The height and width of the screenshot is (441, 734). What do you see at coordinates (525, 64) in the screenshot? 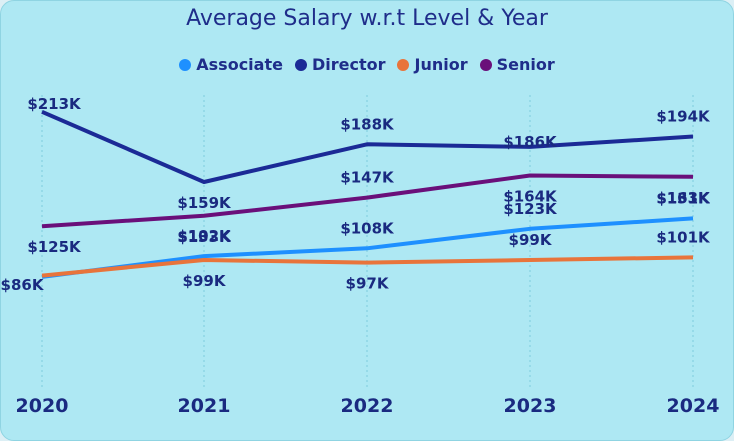
I see `legend-label: Senior` at bounding box center [525, 64].